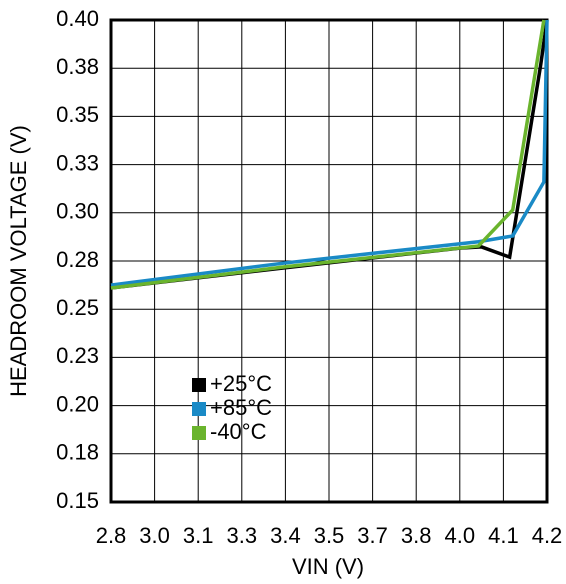 The image size is (566, 584). What do you see at coordinates (154, 535) in the screenshot?
I see `x-tick-label: 3.0` at bounding box center [154, 535].